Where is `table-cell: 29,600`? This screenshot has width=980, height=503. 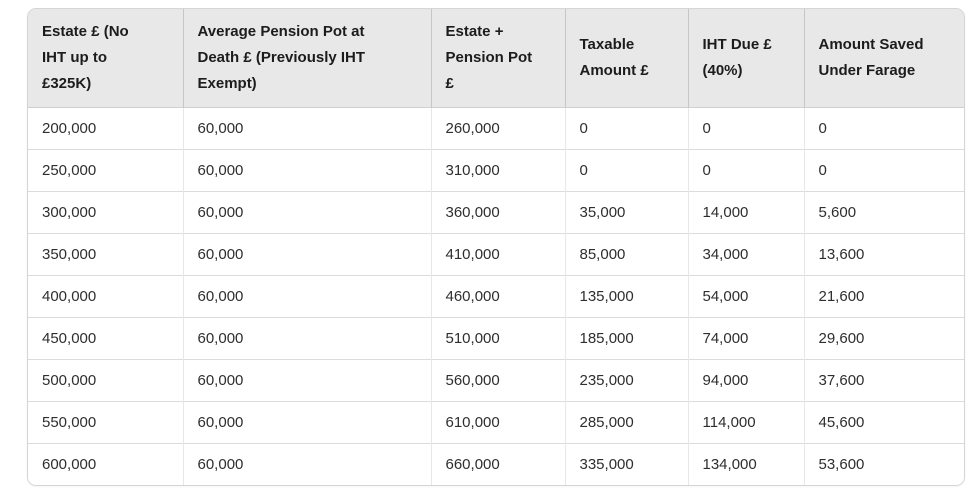 table-cell: 29,600 is located at coordinates (883, 338).